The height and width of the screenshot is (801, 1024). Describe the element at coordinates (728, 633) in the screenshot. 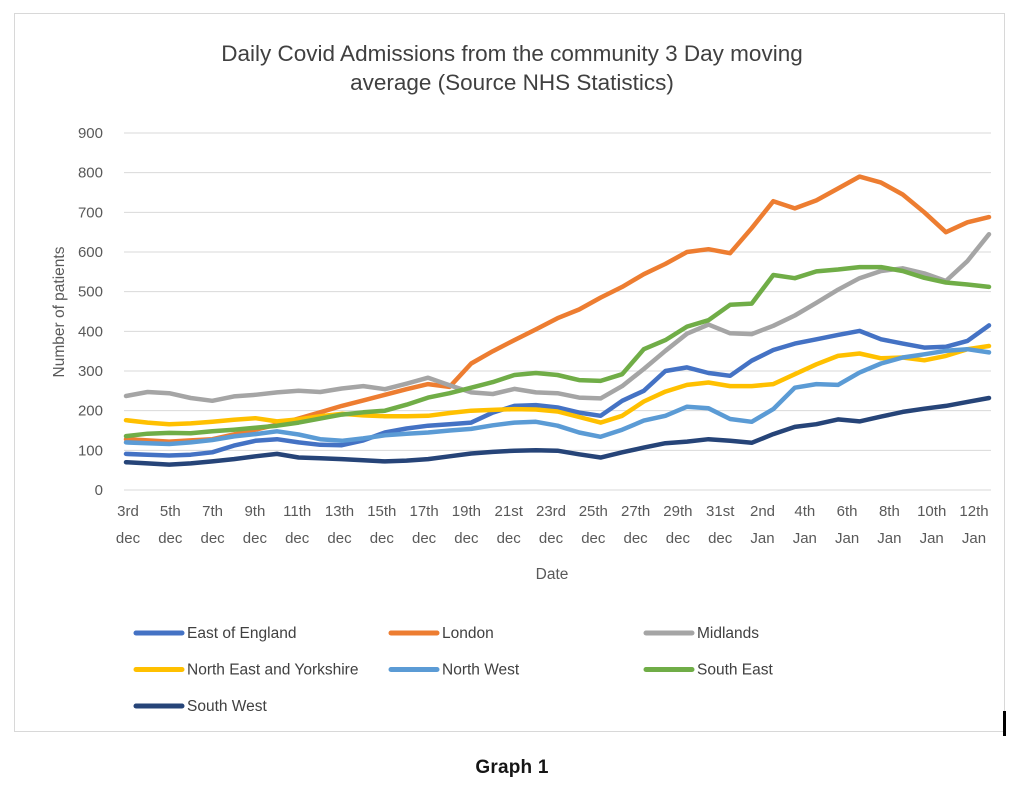

I see `legend-label-midlands: Midlands` at that location.